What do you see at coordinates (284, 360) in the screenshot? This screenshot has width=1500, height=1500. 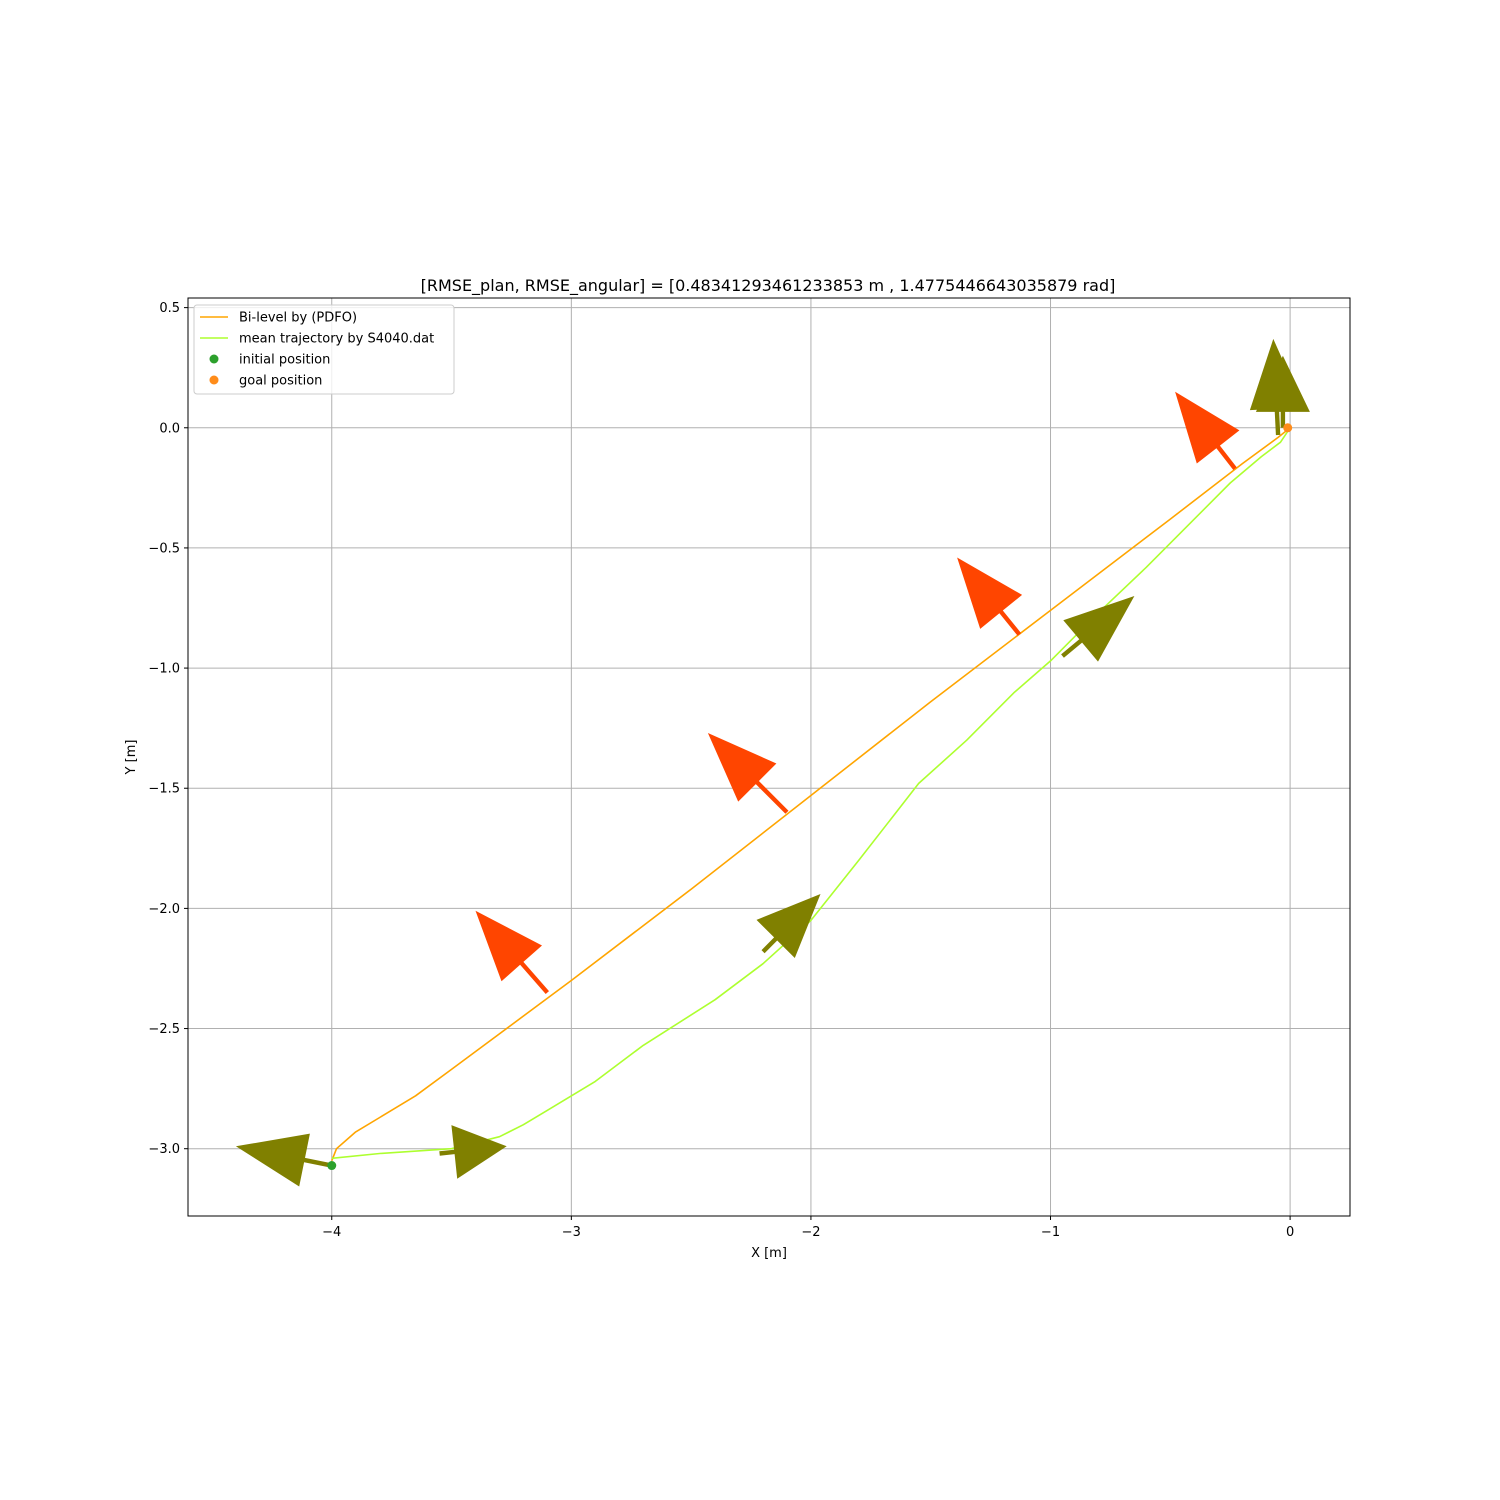 I see `legend-label: initial position` at bounding box center [284, 360].